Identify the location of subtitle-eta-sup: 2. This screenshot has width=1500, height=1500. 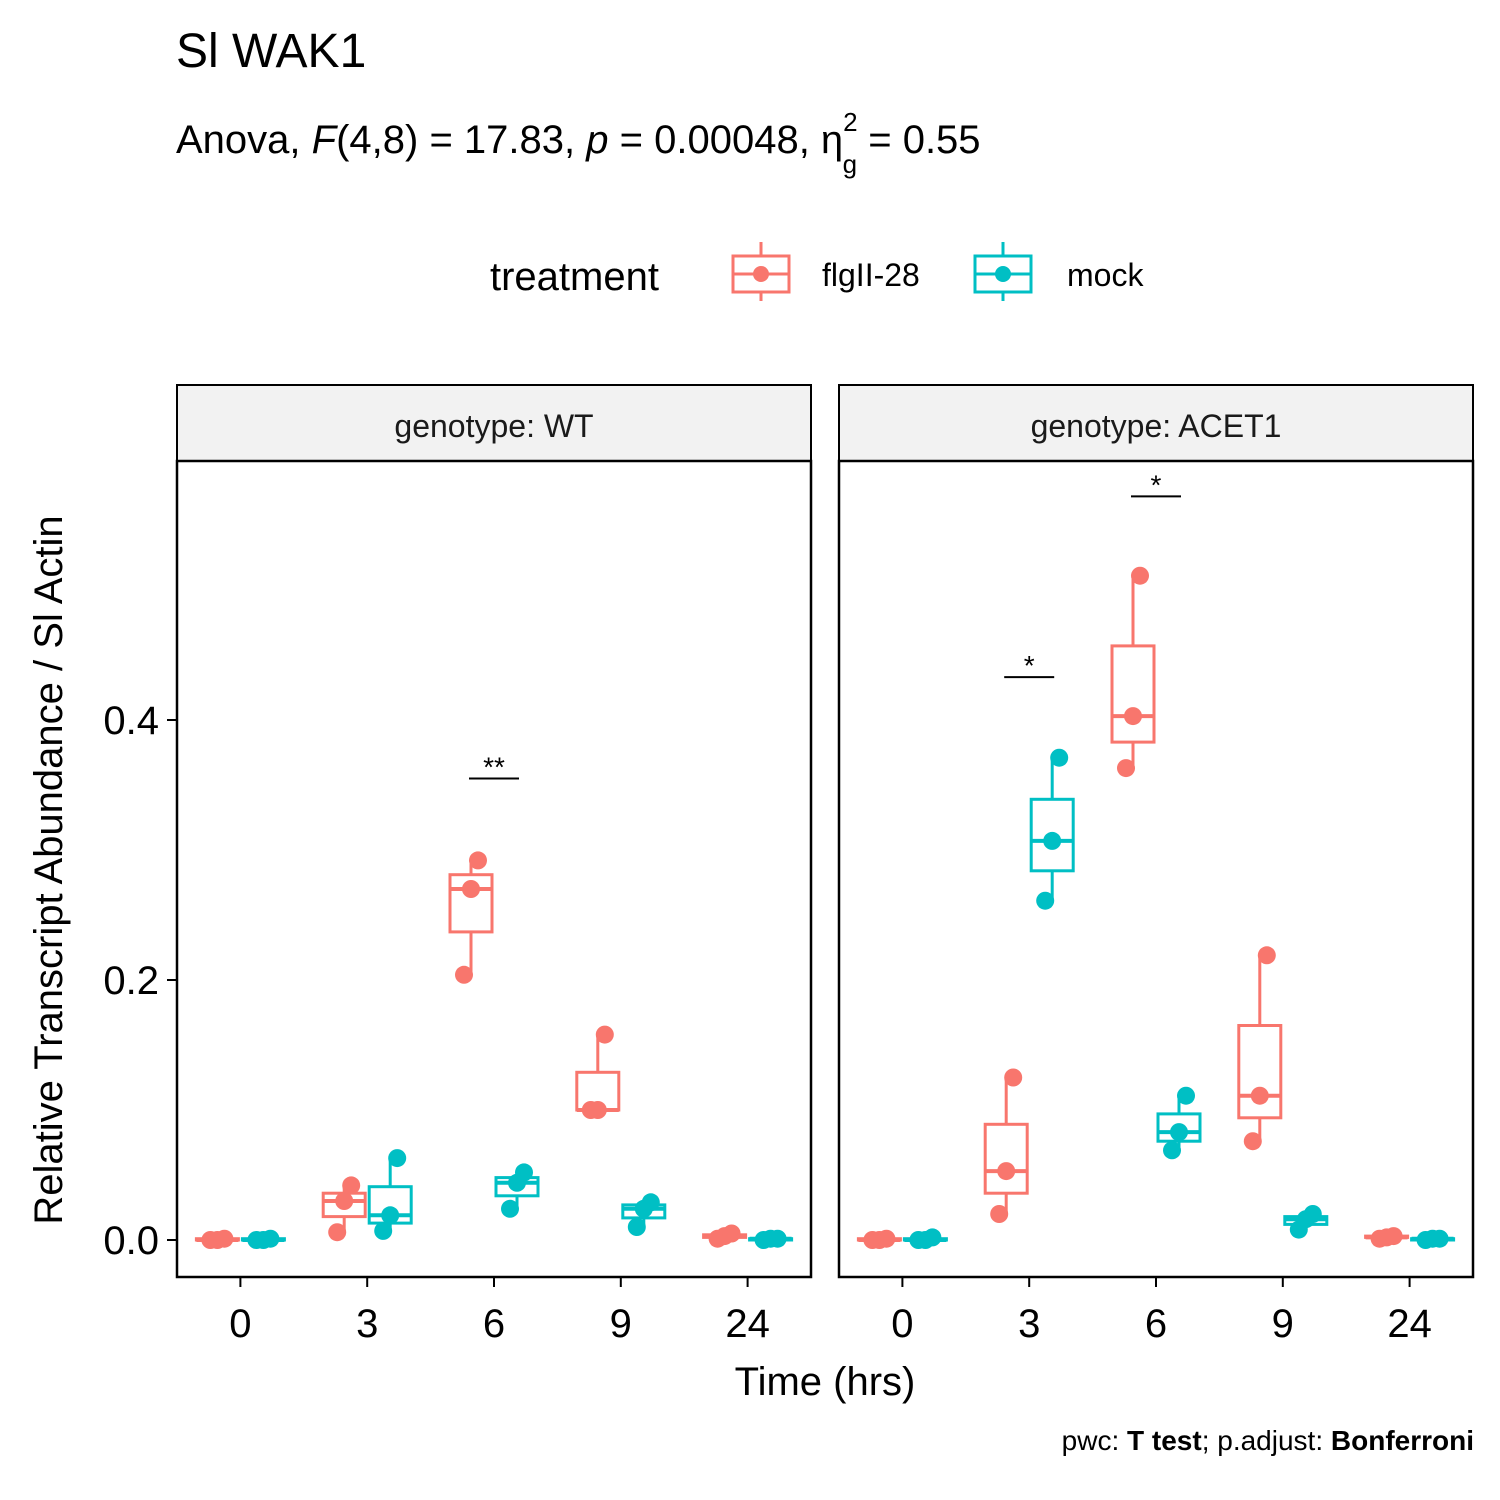
(850, 122).